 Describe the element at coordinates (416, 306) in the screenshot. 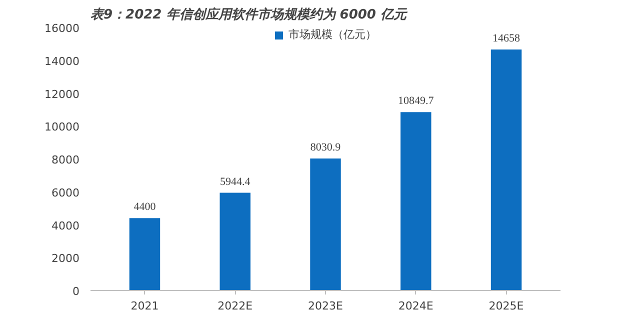

I see `x-tick-label: 2024E` at that location.